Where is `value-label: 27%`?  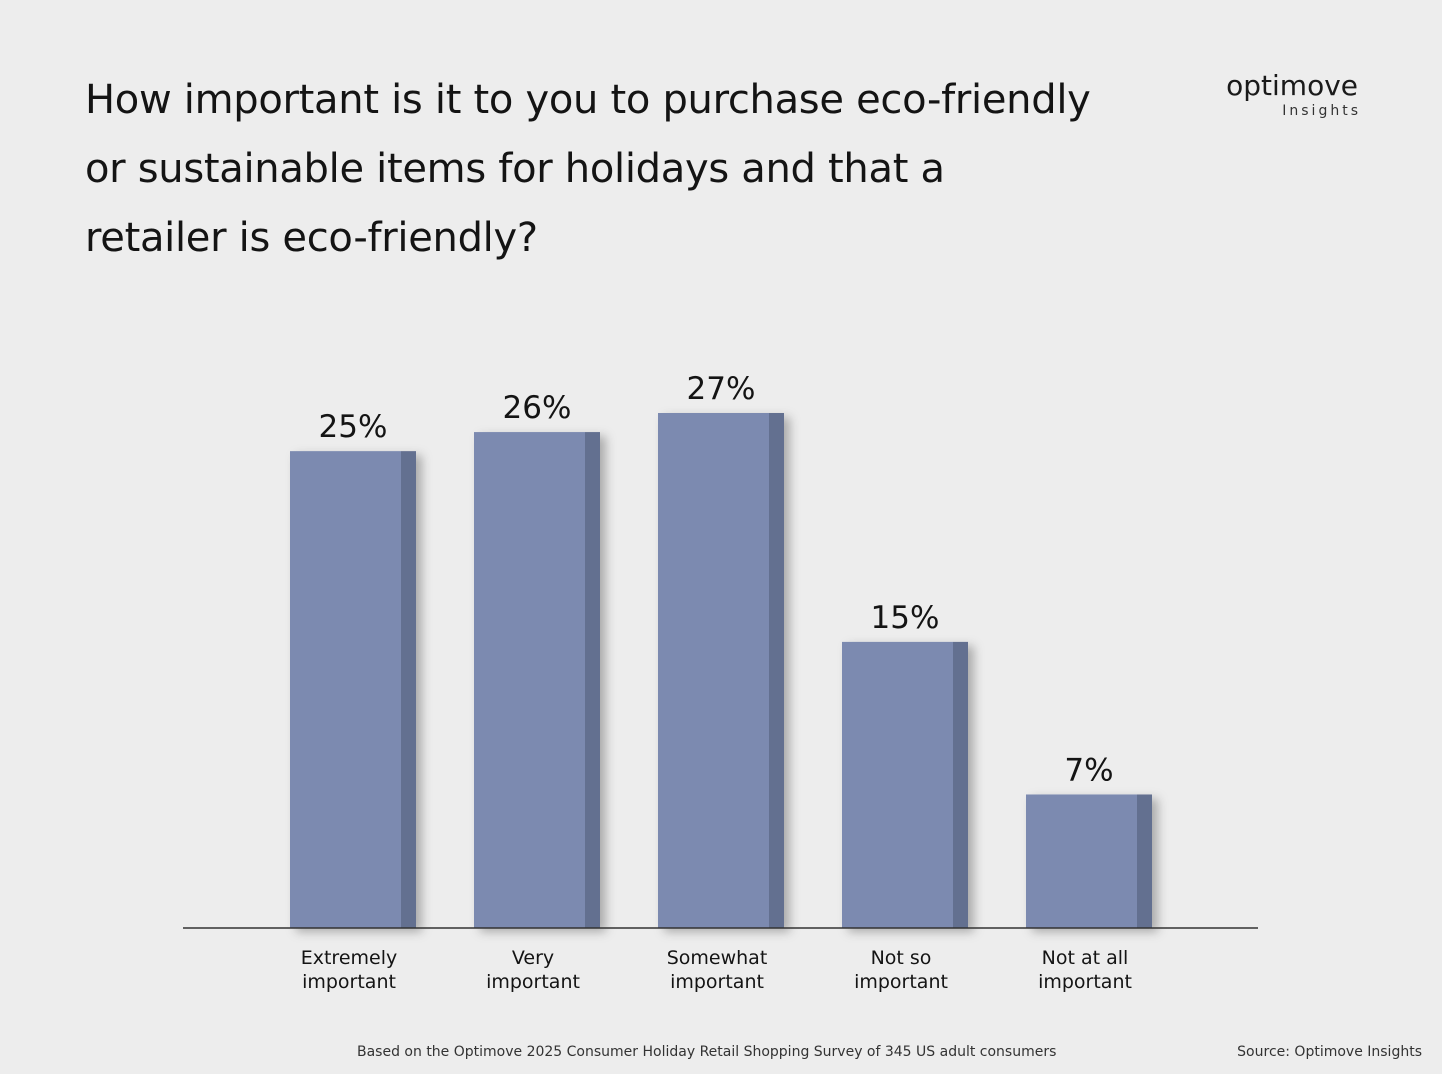
value-label: 27% is located at coordinates (721, 389).